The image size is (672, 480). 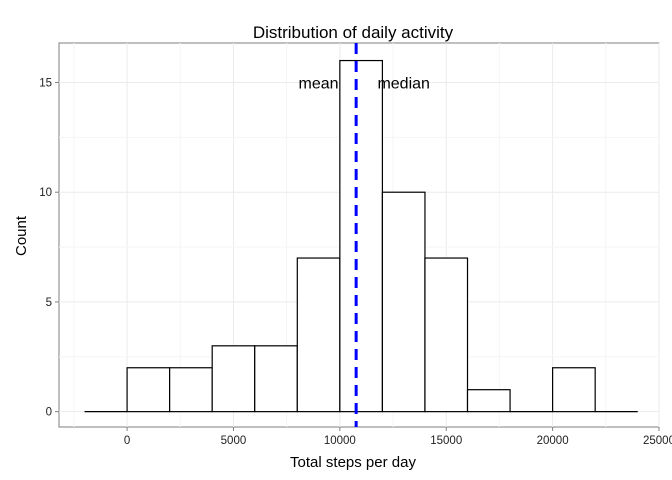 I want to click on x-tick-label: 25000, so click(x=657, y=441).